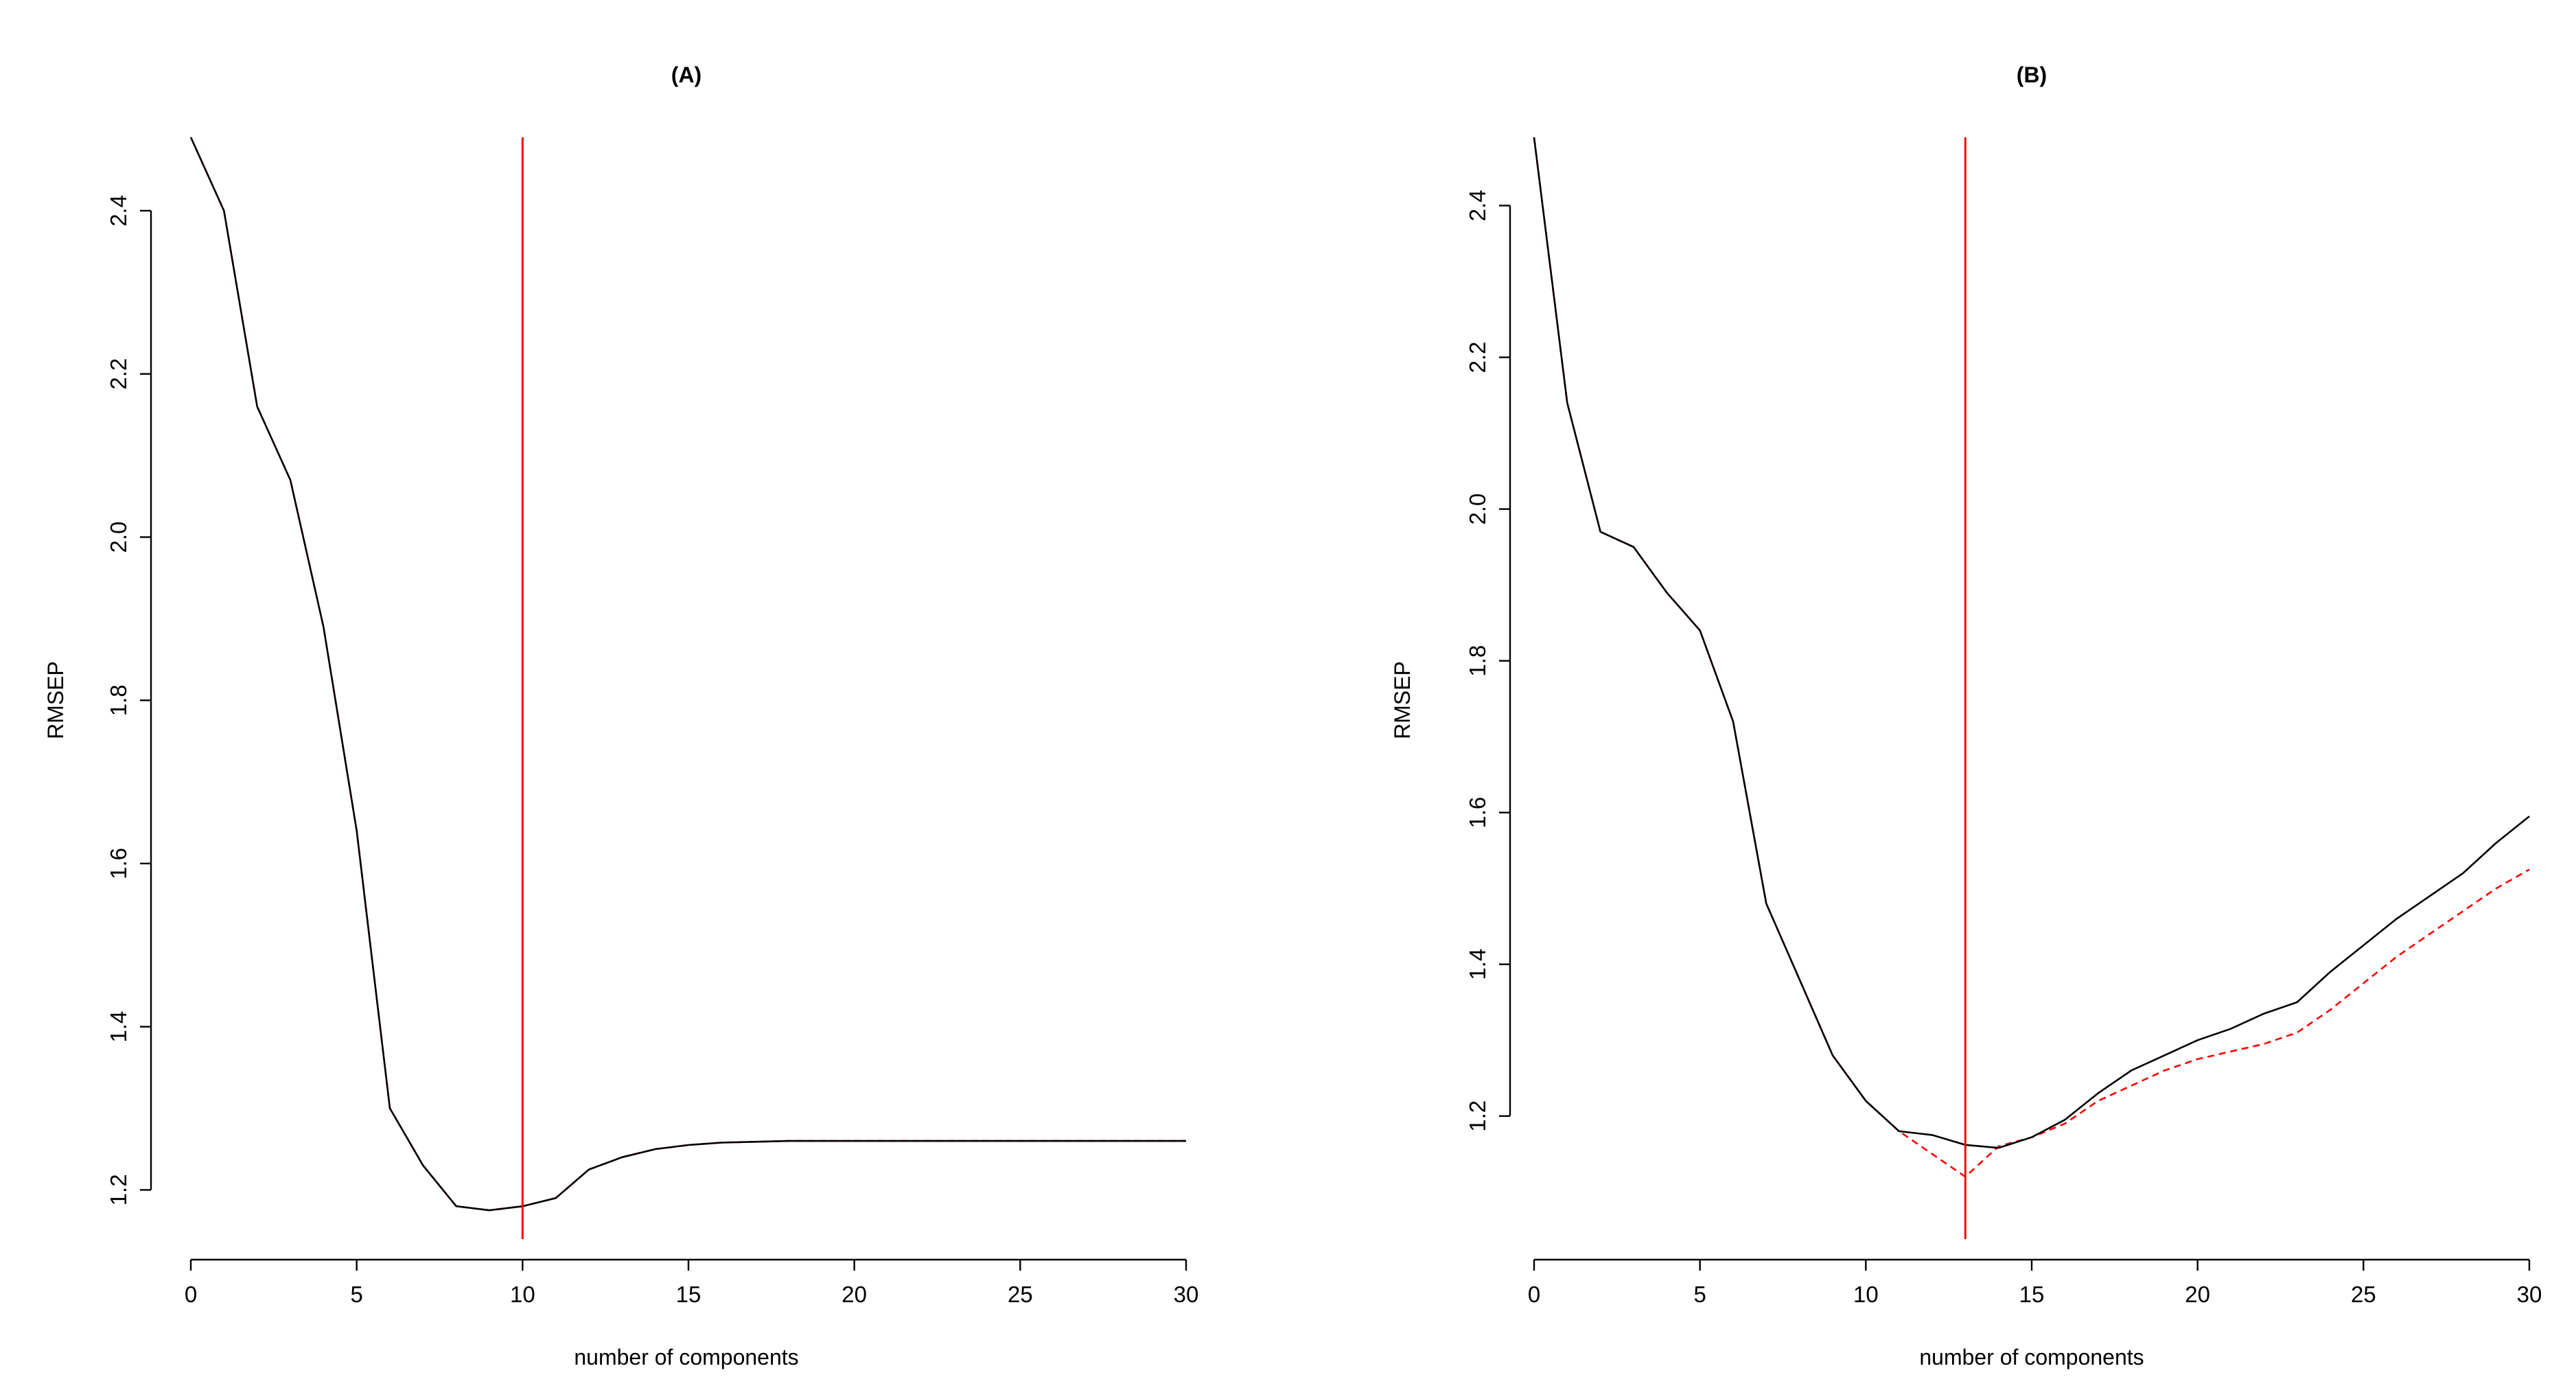 This screenshot has height=1399, width=2576. Describe the element at coordinates (2032, 74) in the screenshot. I see `chart-title: (B)` at that location.